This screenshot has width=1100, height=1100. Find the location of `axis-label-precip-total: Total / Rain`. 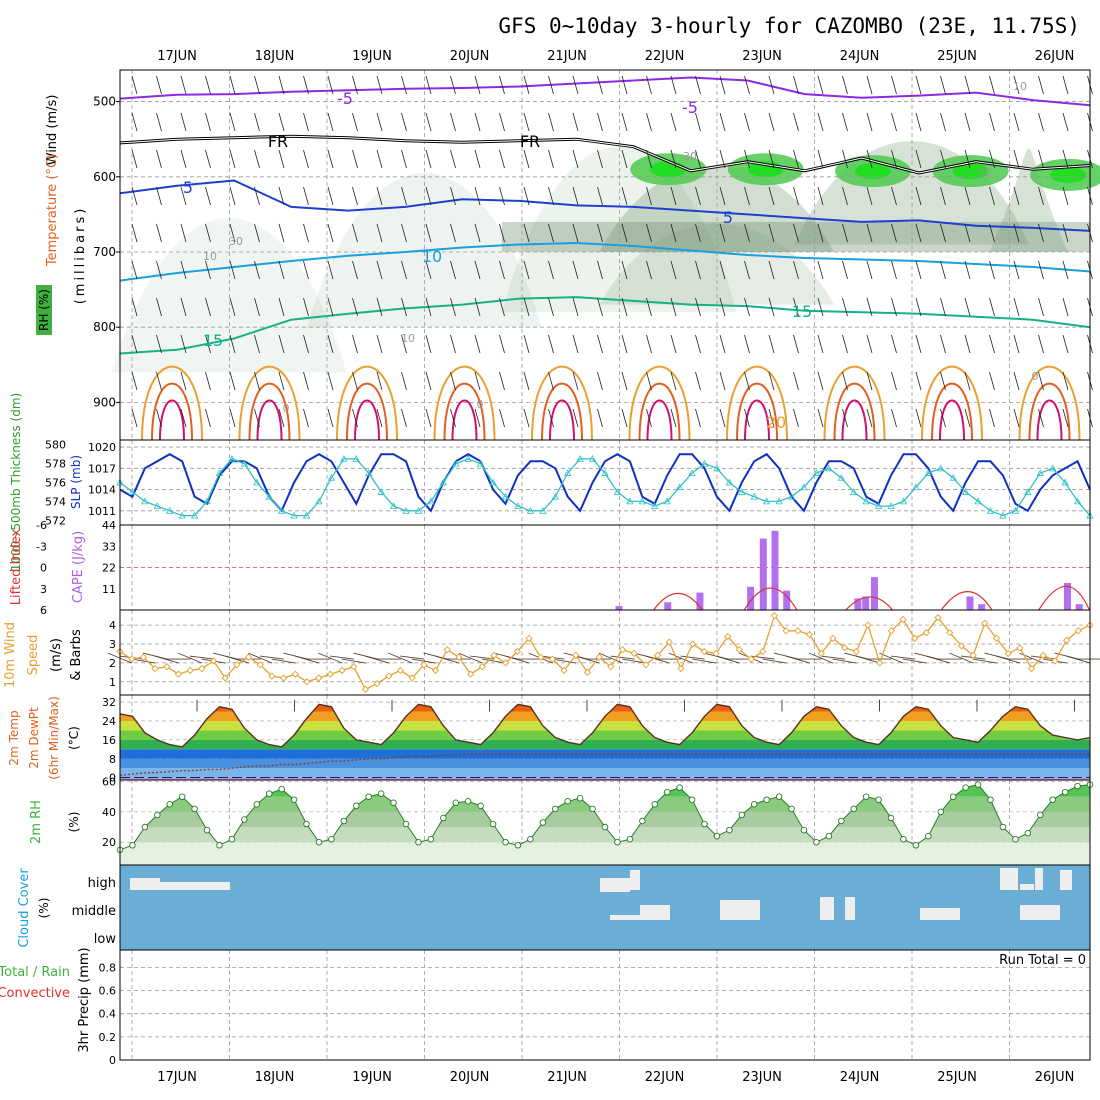

axis-label-precip-total: Total / Rain is located at coordinates (35, 972).